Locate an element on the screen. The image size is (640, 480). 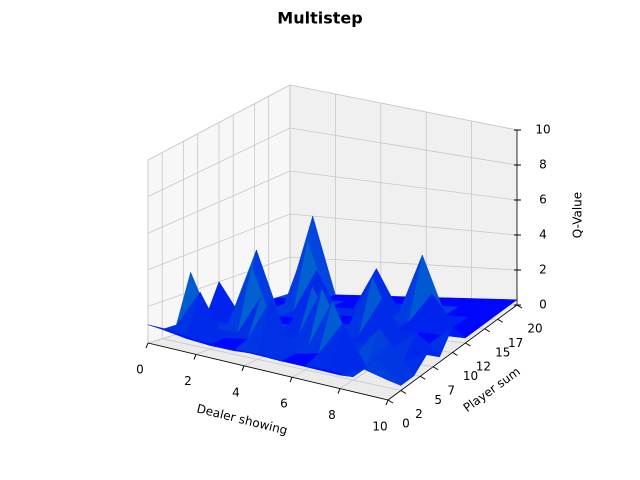
y-tick-label: 15 is located at coordinates (502, 352).